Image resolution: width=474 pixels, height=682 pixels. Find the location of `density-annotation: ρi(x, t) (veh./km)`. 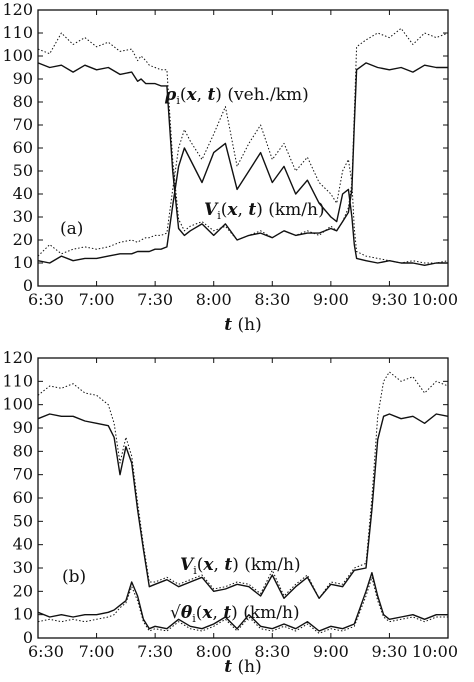

density-annotation: ρi(x, t) (veh./km) is located at coordinates (236, 96).